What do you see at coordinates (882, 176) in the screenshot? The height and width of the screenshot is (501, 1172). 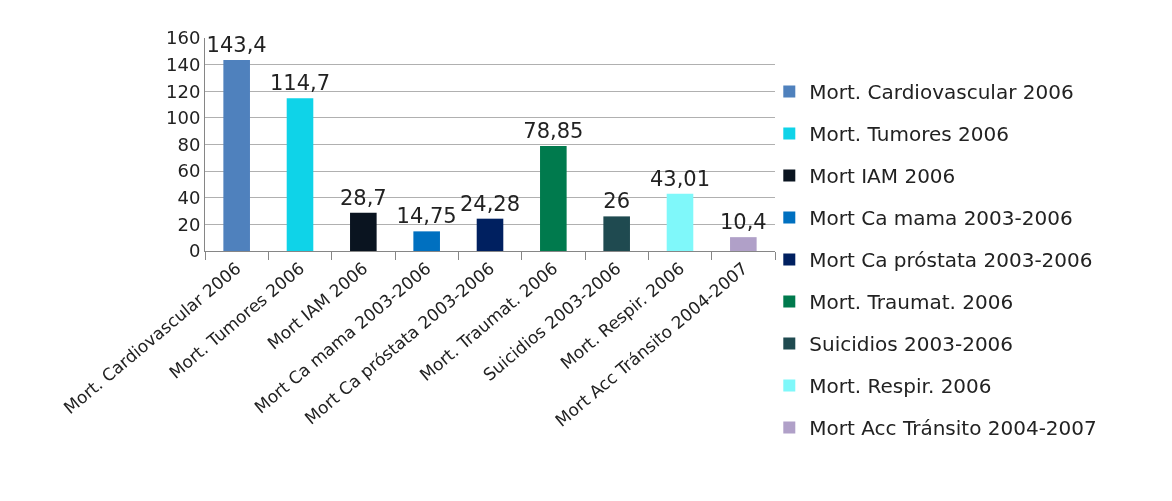 I see `legend-label: Mort IAM 2006` at bounding box center [882, 176].